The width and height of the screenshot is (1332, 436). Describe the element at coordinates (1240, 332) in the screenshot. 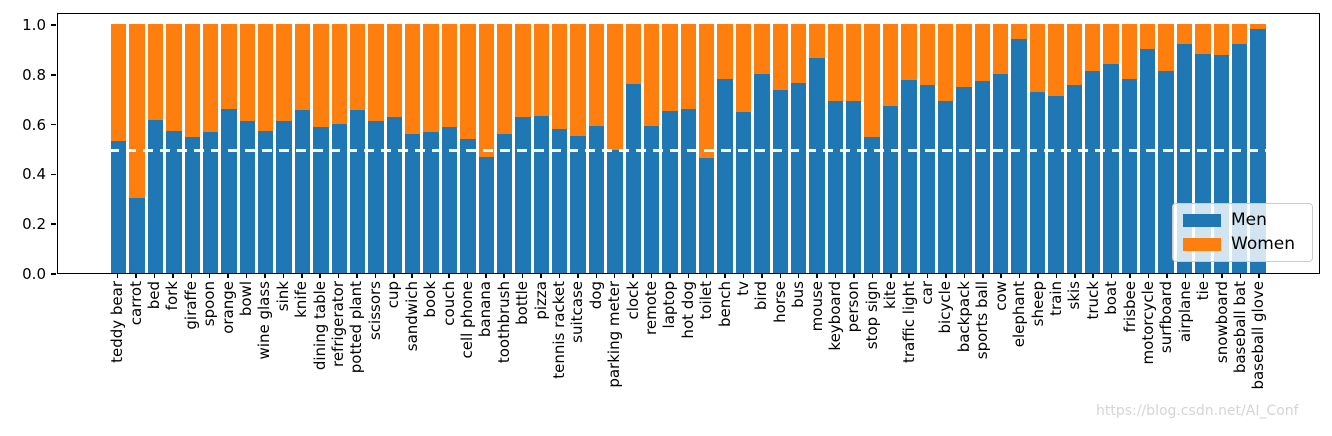

I see `x-tick-cell-baseball-bat: baseball bat` at that location.